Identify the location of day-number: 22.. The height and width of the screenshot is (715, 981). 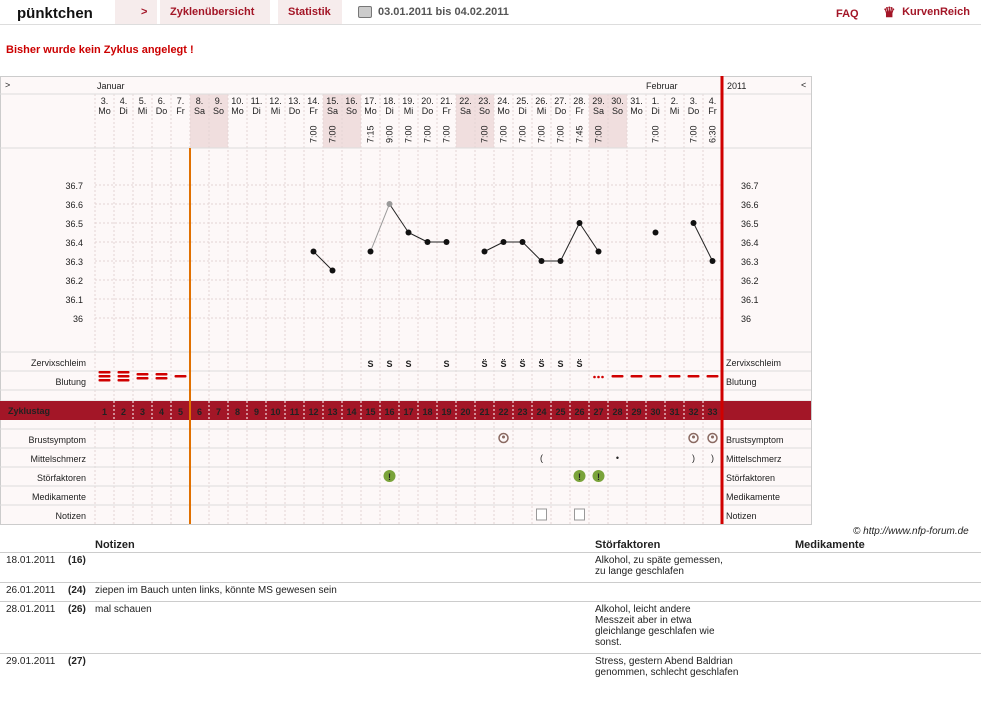
(465, 101).